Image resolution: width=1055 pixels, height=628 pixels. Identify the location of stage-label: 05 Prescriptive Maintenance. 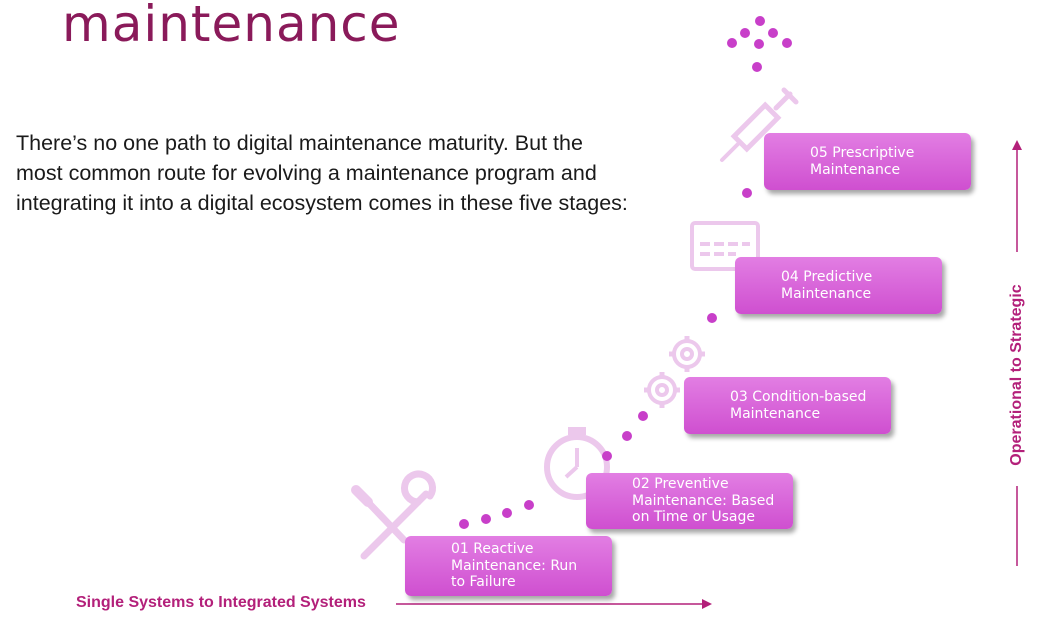
(862, 161).